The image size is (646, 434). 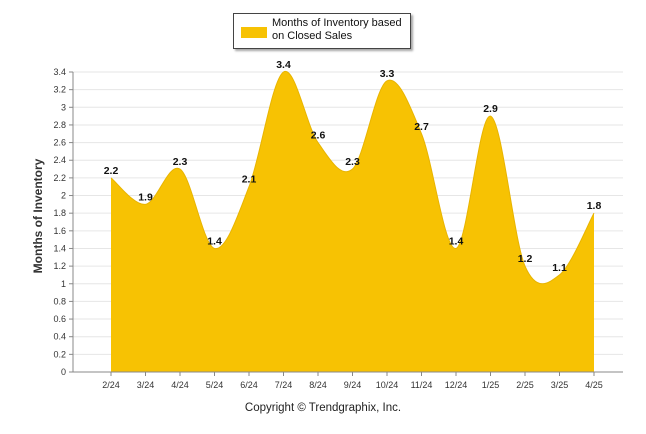 What do you see at coordinates (323, 408) in the screenshot?
I see `copyright-text: Copyright © Trendgraphix, Inc.` at bounding box center [323, 408].